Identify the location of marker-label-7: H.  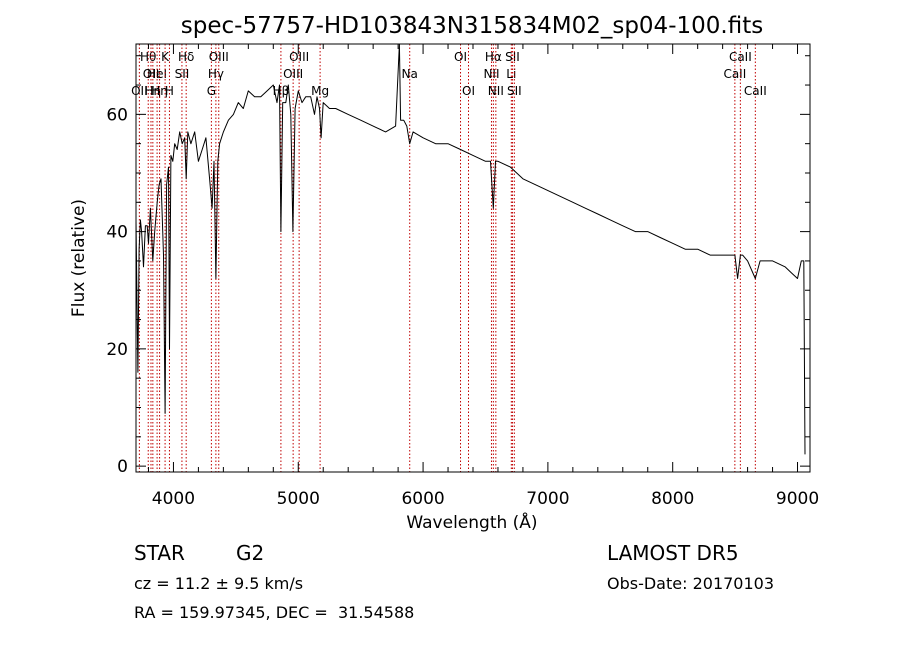
(169, 91).